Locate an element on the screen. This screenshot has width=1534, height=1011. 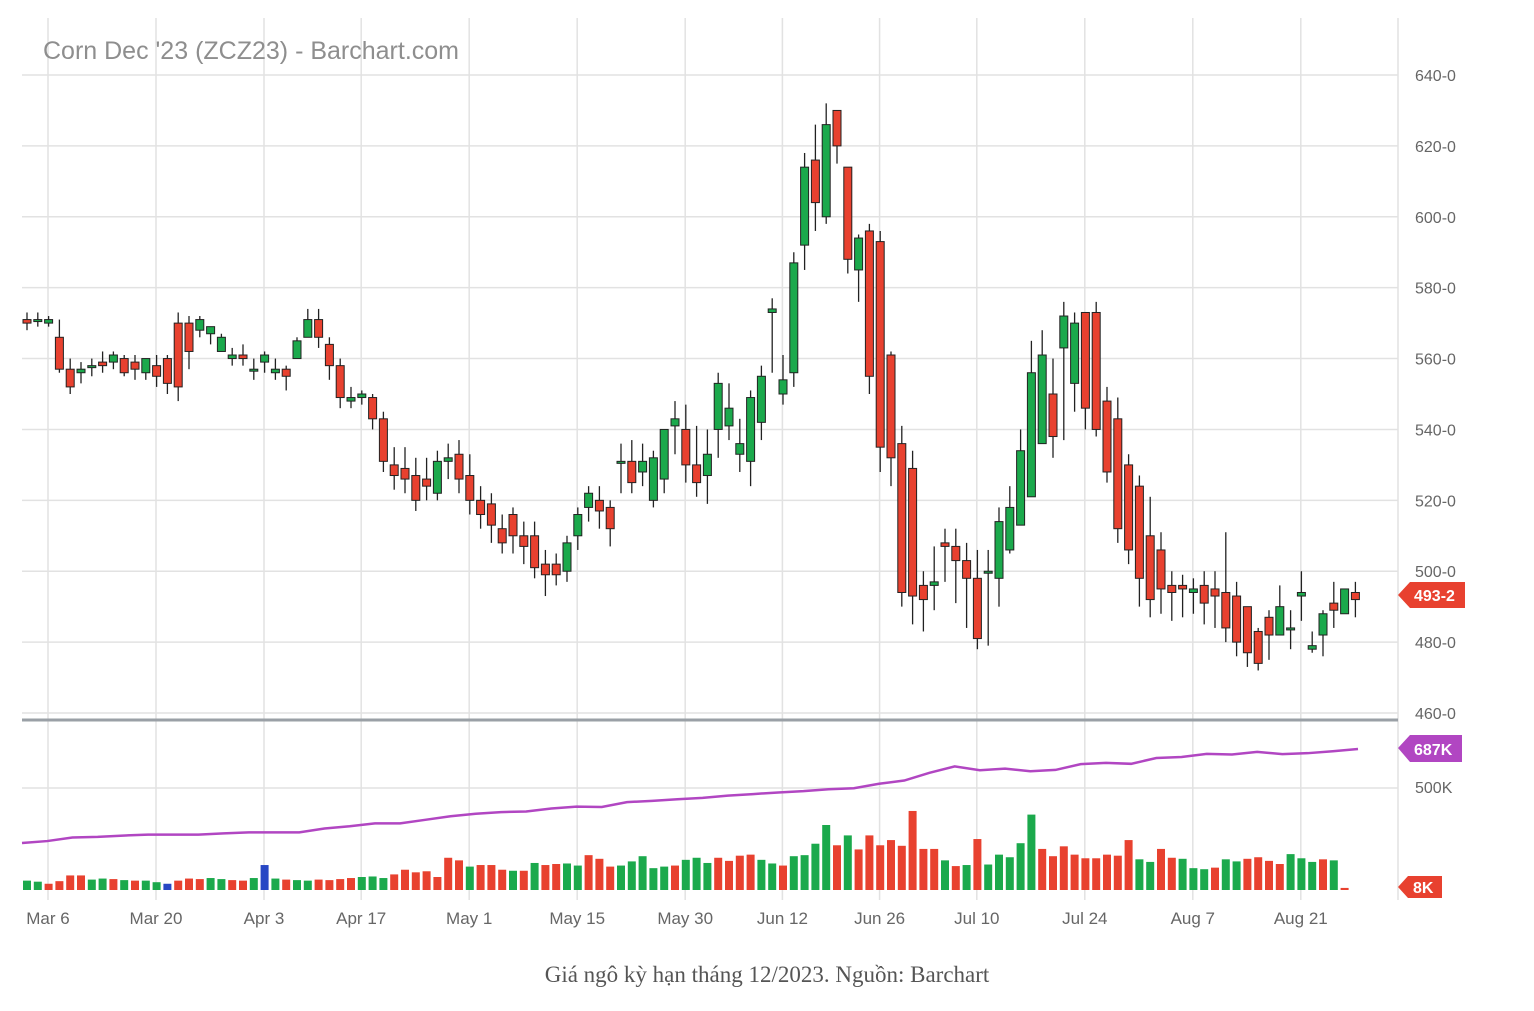
open-interest-badge: 687K is located at coordinates (1430, 748).